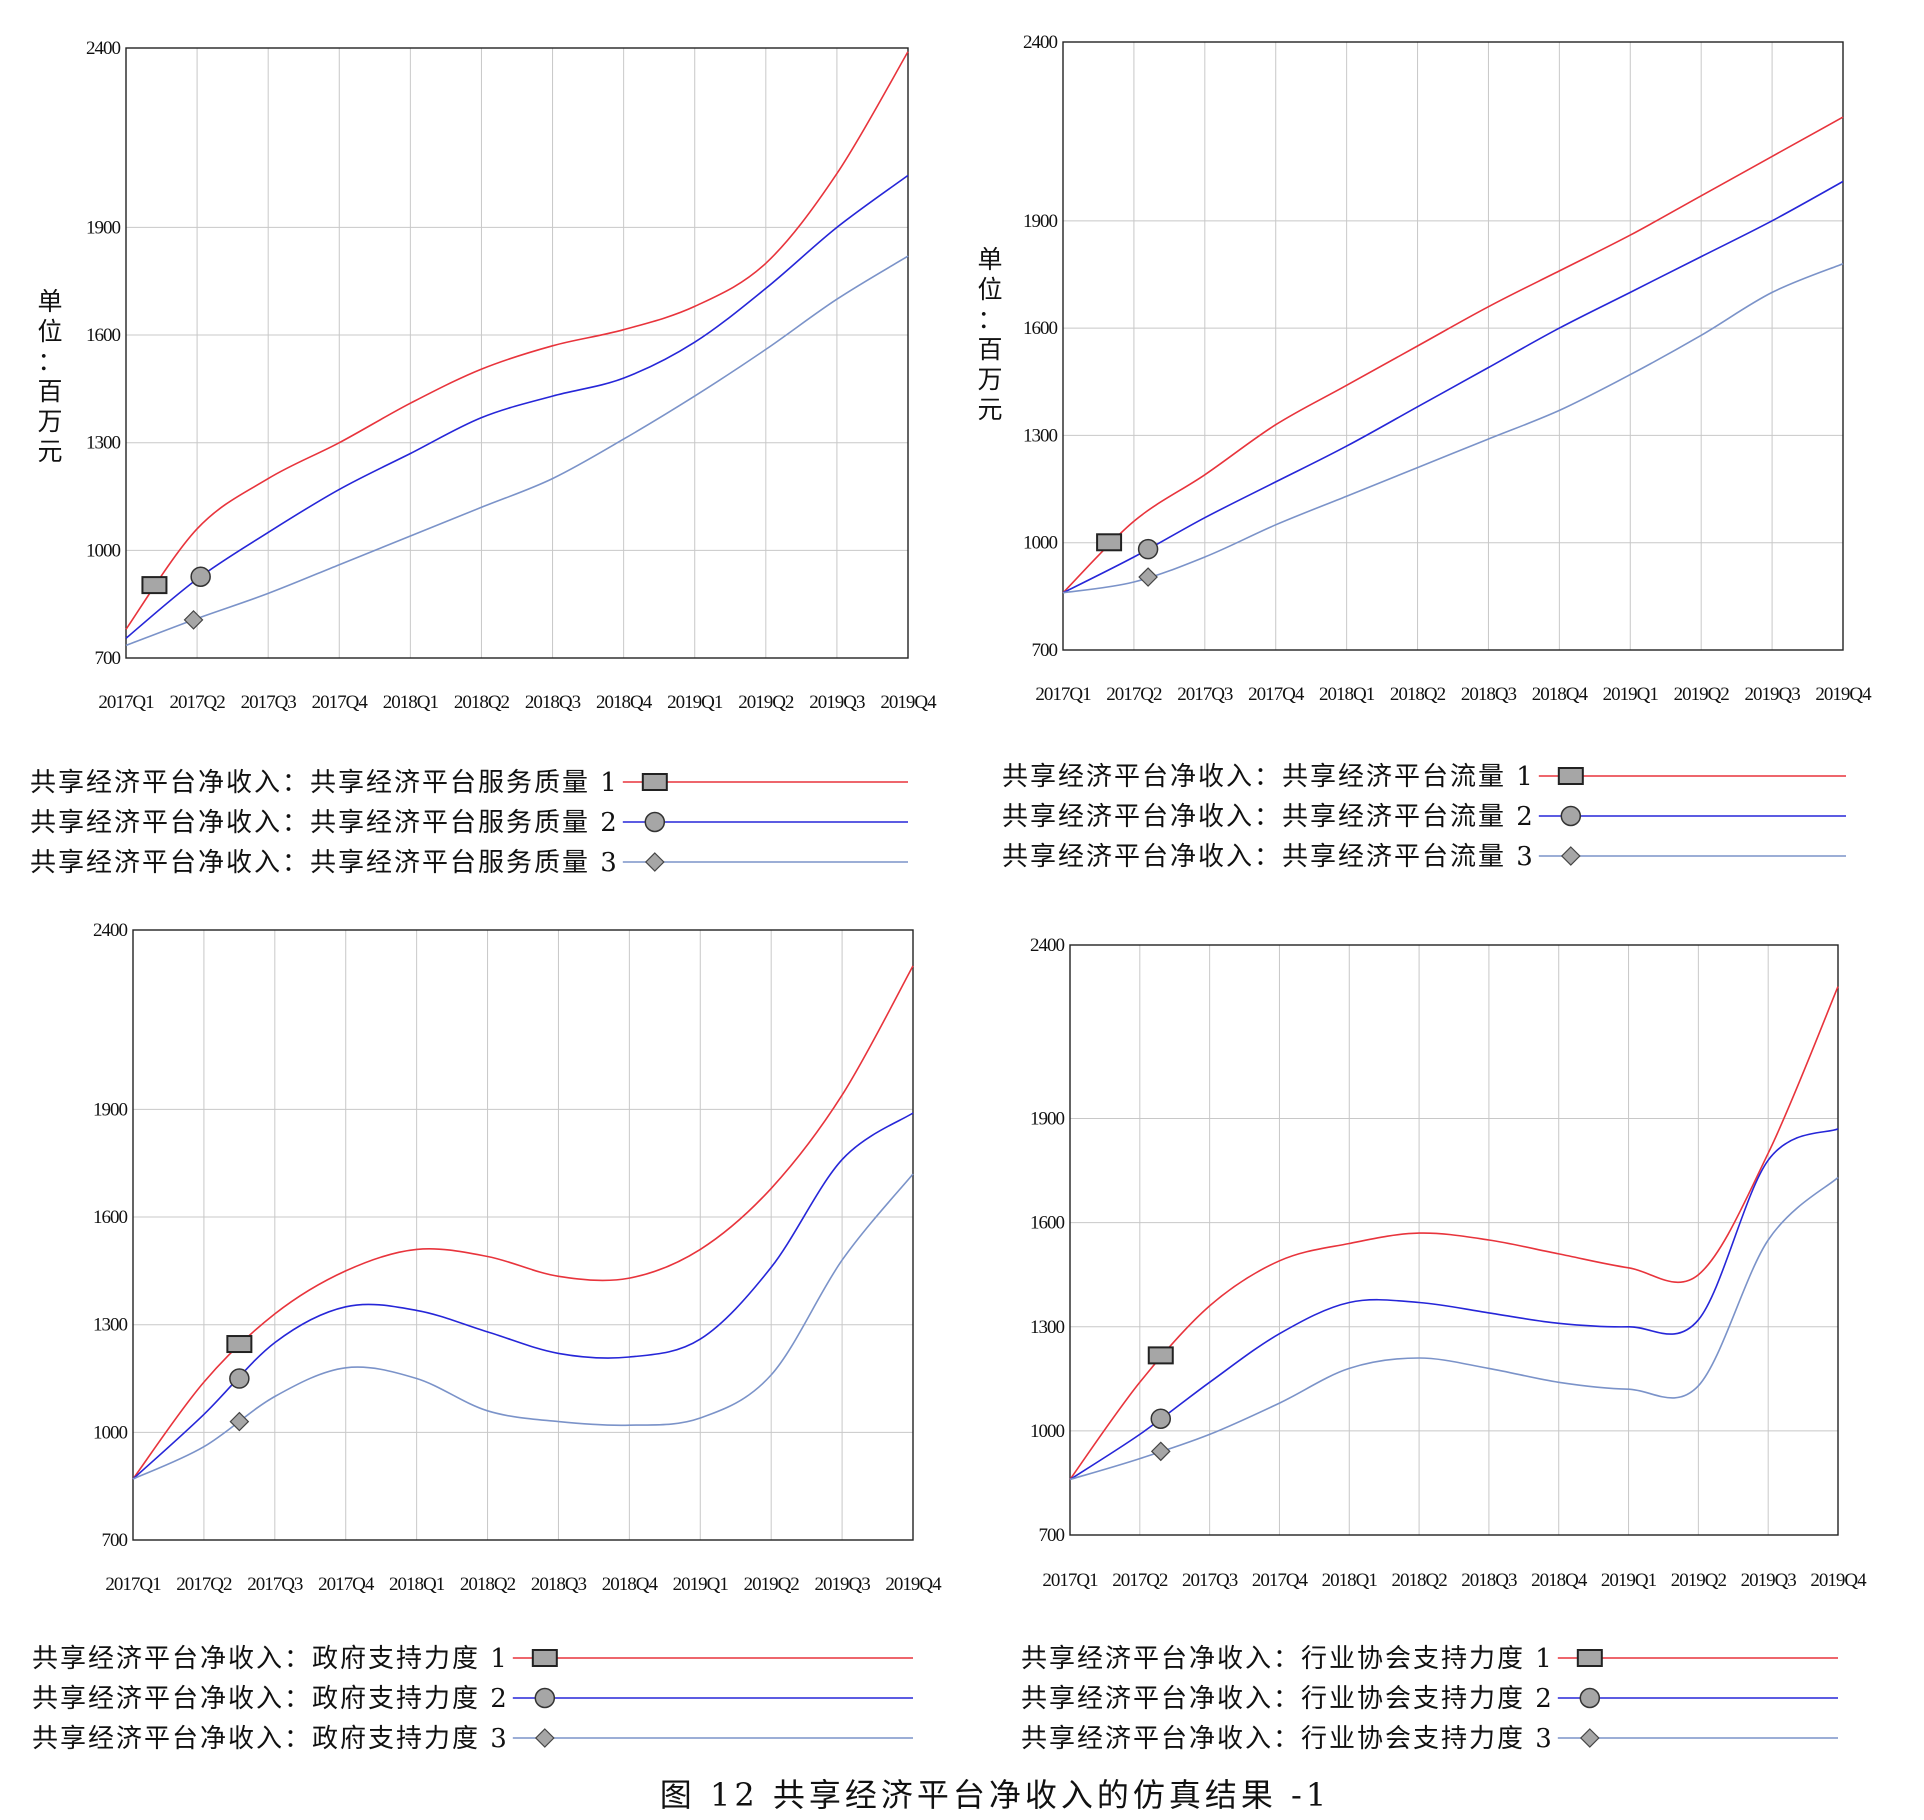 This screenshot has height=1820, width=1924. I want to click on legend-entry-3: 共享经济平台净收入：共享经济平台流量 3, so click(1424, 857).